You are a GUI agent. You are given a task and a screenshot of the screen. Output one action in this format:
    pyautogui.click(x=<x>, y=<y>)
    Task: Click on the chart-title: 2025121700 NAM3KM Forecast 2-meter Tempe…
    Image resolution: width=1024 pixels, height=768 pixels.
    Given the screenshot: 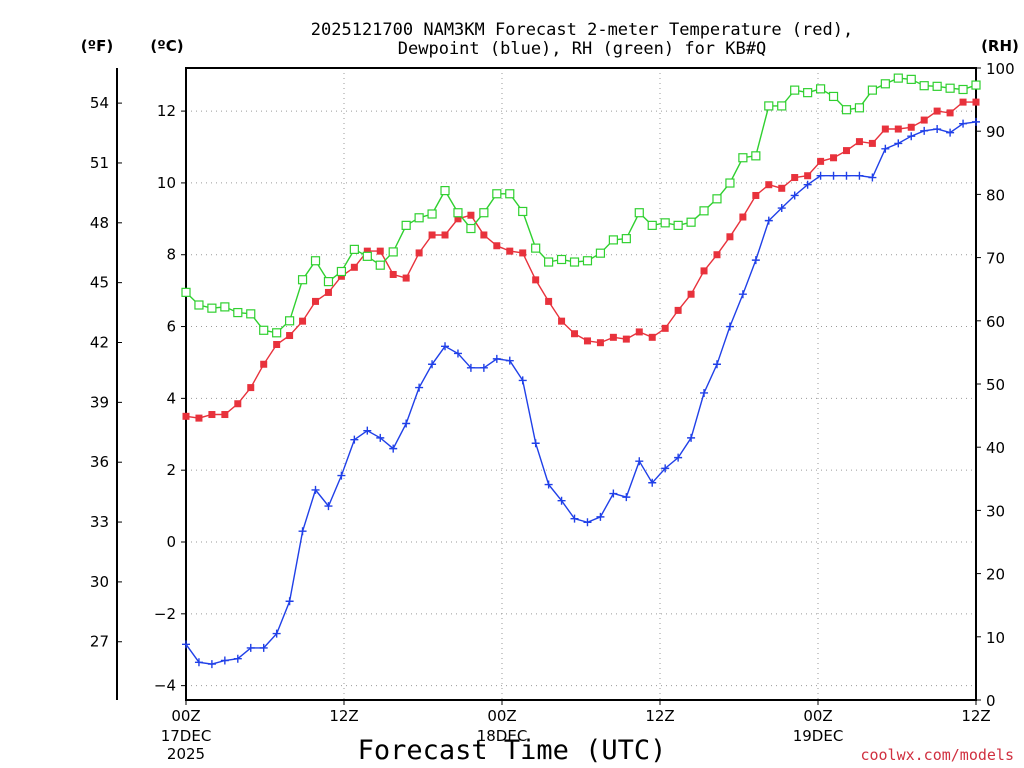 What is the action you would take?
    pyautogui.click(x=582, y=30)
    